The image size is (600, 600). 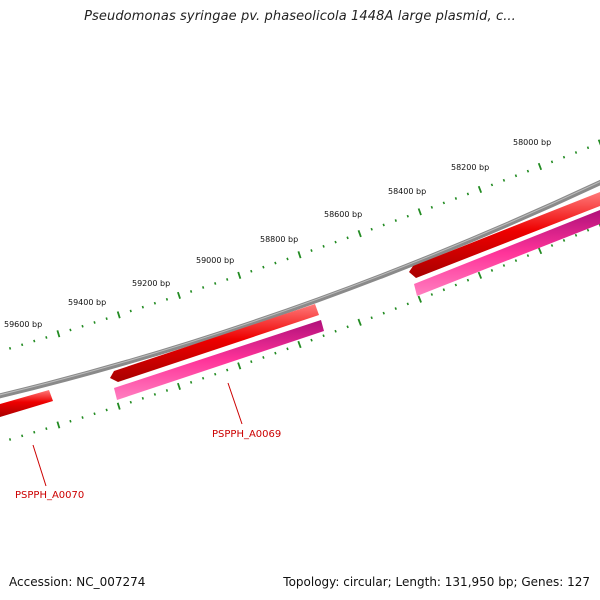 I want to click on gene-label-pspph-a0070: PSPPH_A0070, so click(x=49, y=495).